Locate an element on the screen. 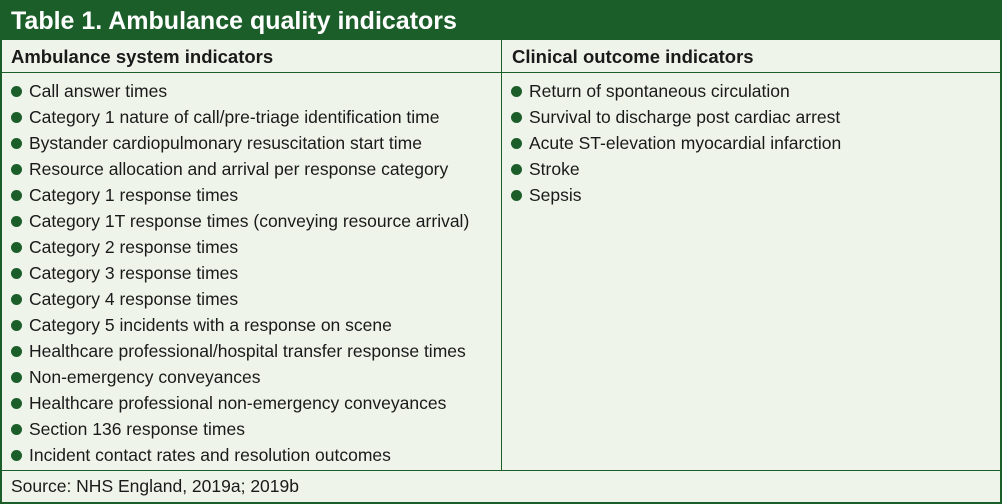  list-item-label: Stroke is located at coordinates (554, 169).